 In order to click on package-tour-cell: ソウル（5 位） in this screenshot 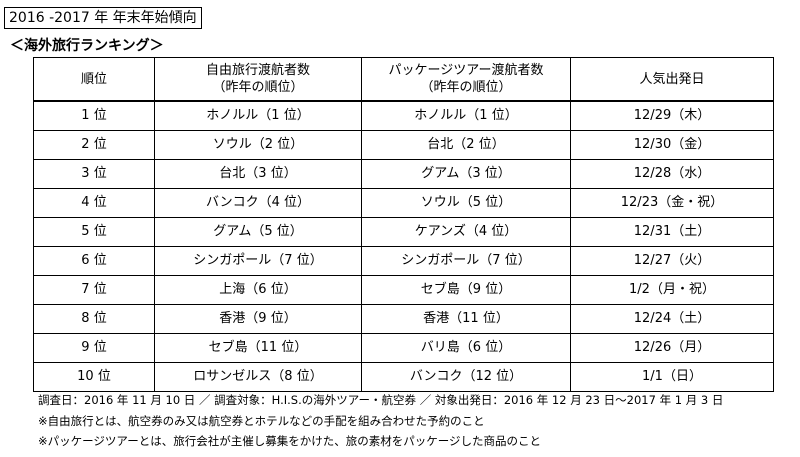, I will do `click(466, 203)`.